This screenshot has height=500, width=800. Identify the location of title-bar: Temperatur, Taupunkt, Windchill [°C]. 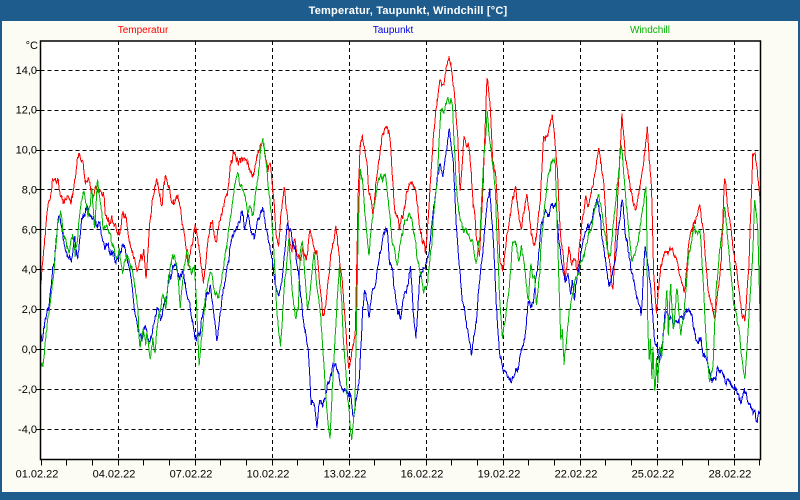
(400, 10).